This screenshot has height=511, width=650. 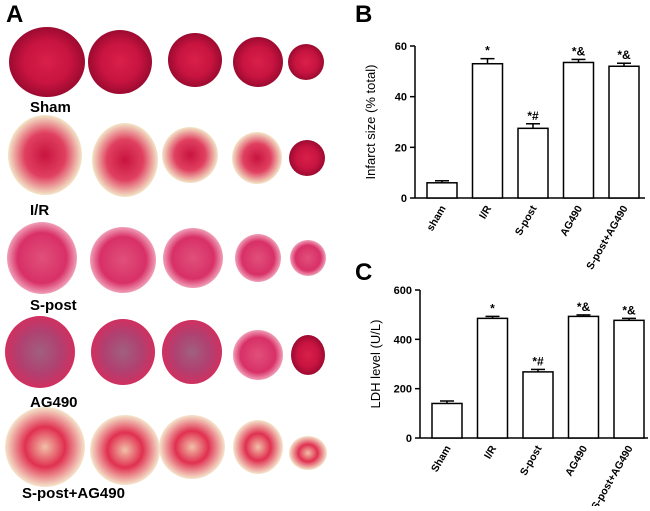 What do you see at coordinates (403, 340) in the screenshot?
I see `y-tick-label: 400` at bounding box center [403, 340].